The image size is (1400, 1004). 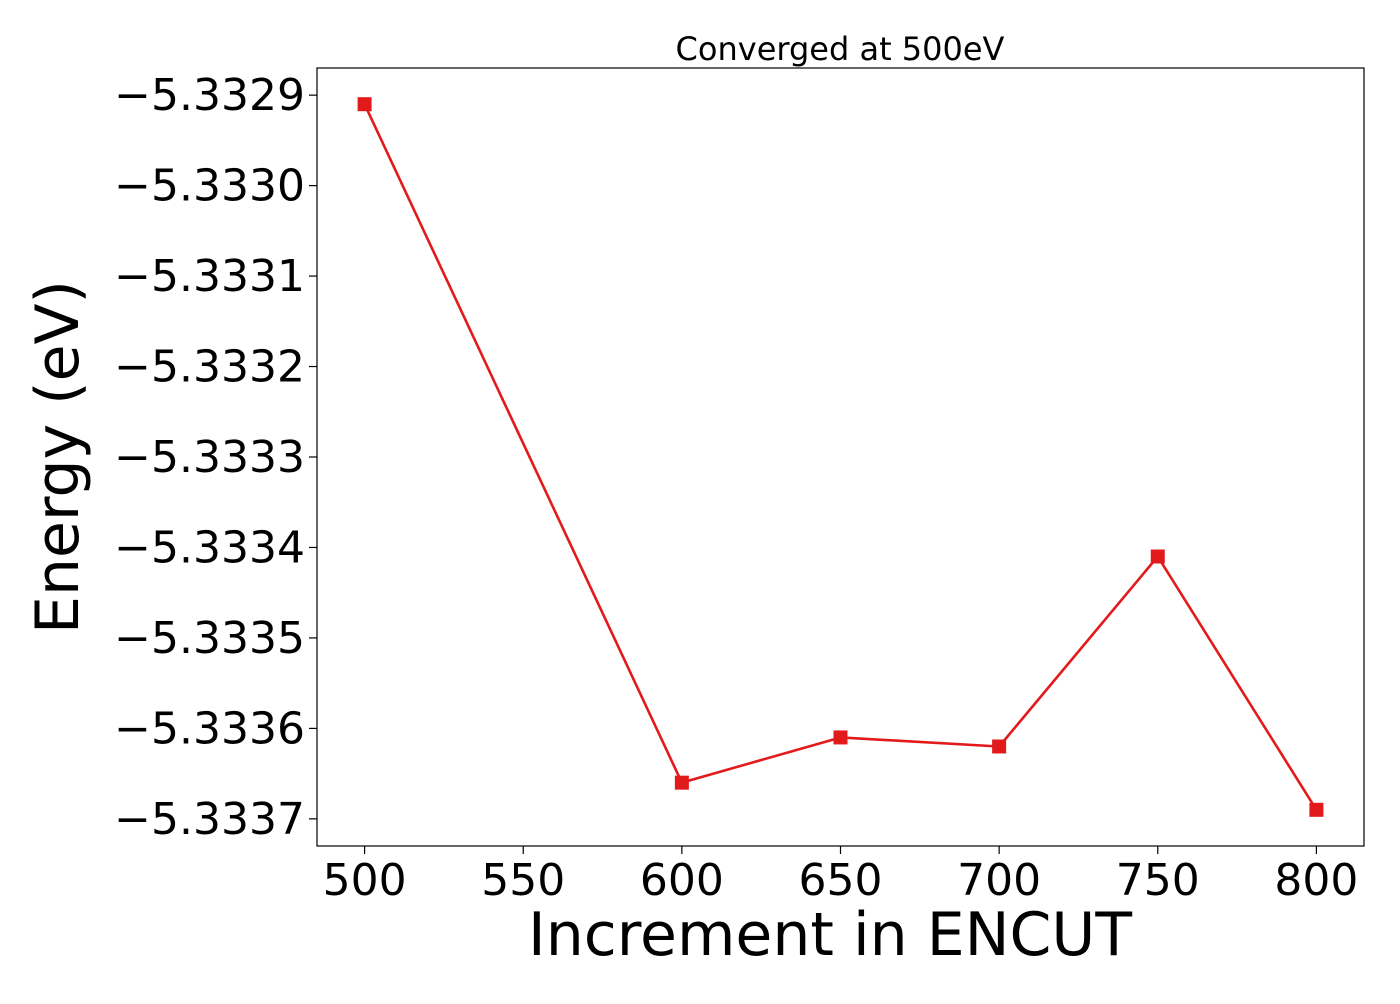 I want to click on x-tick-label: 550, so click(x=523, y=880).